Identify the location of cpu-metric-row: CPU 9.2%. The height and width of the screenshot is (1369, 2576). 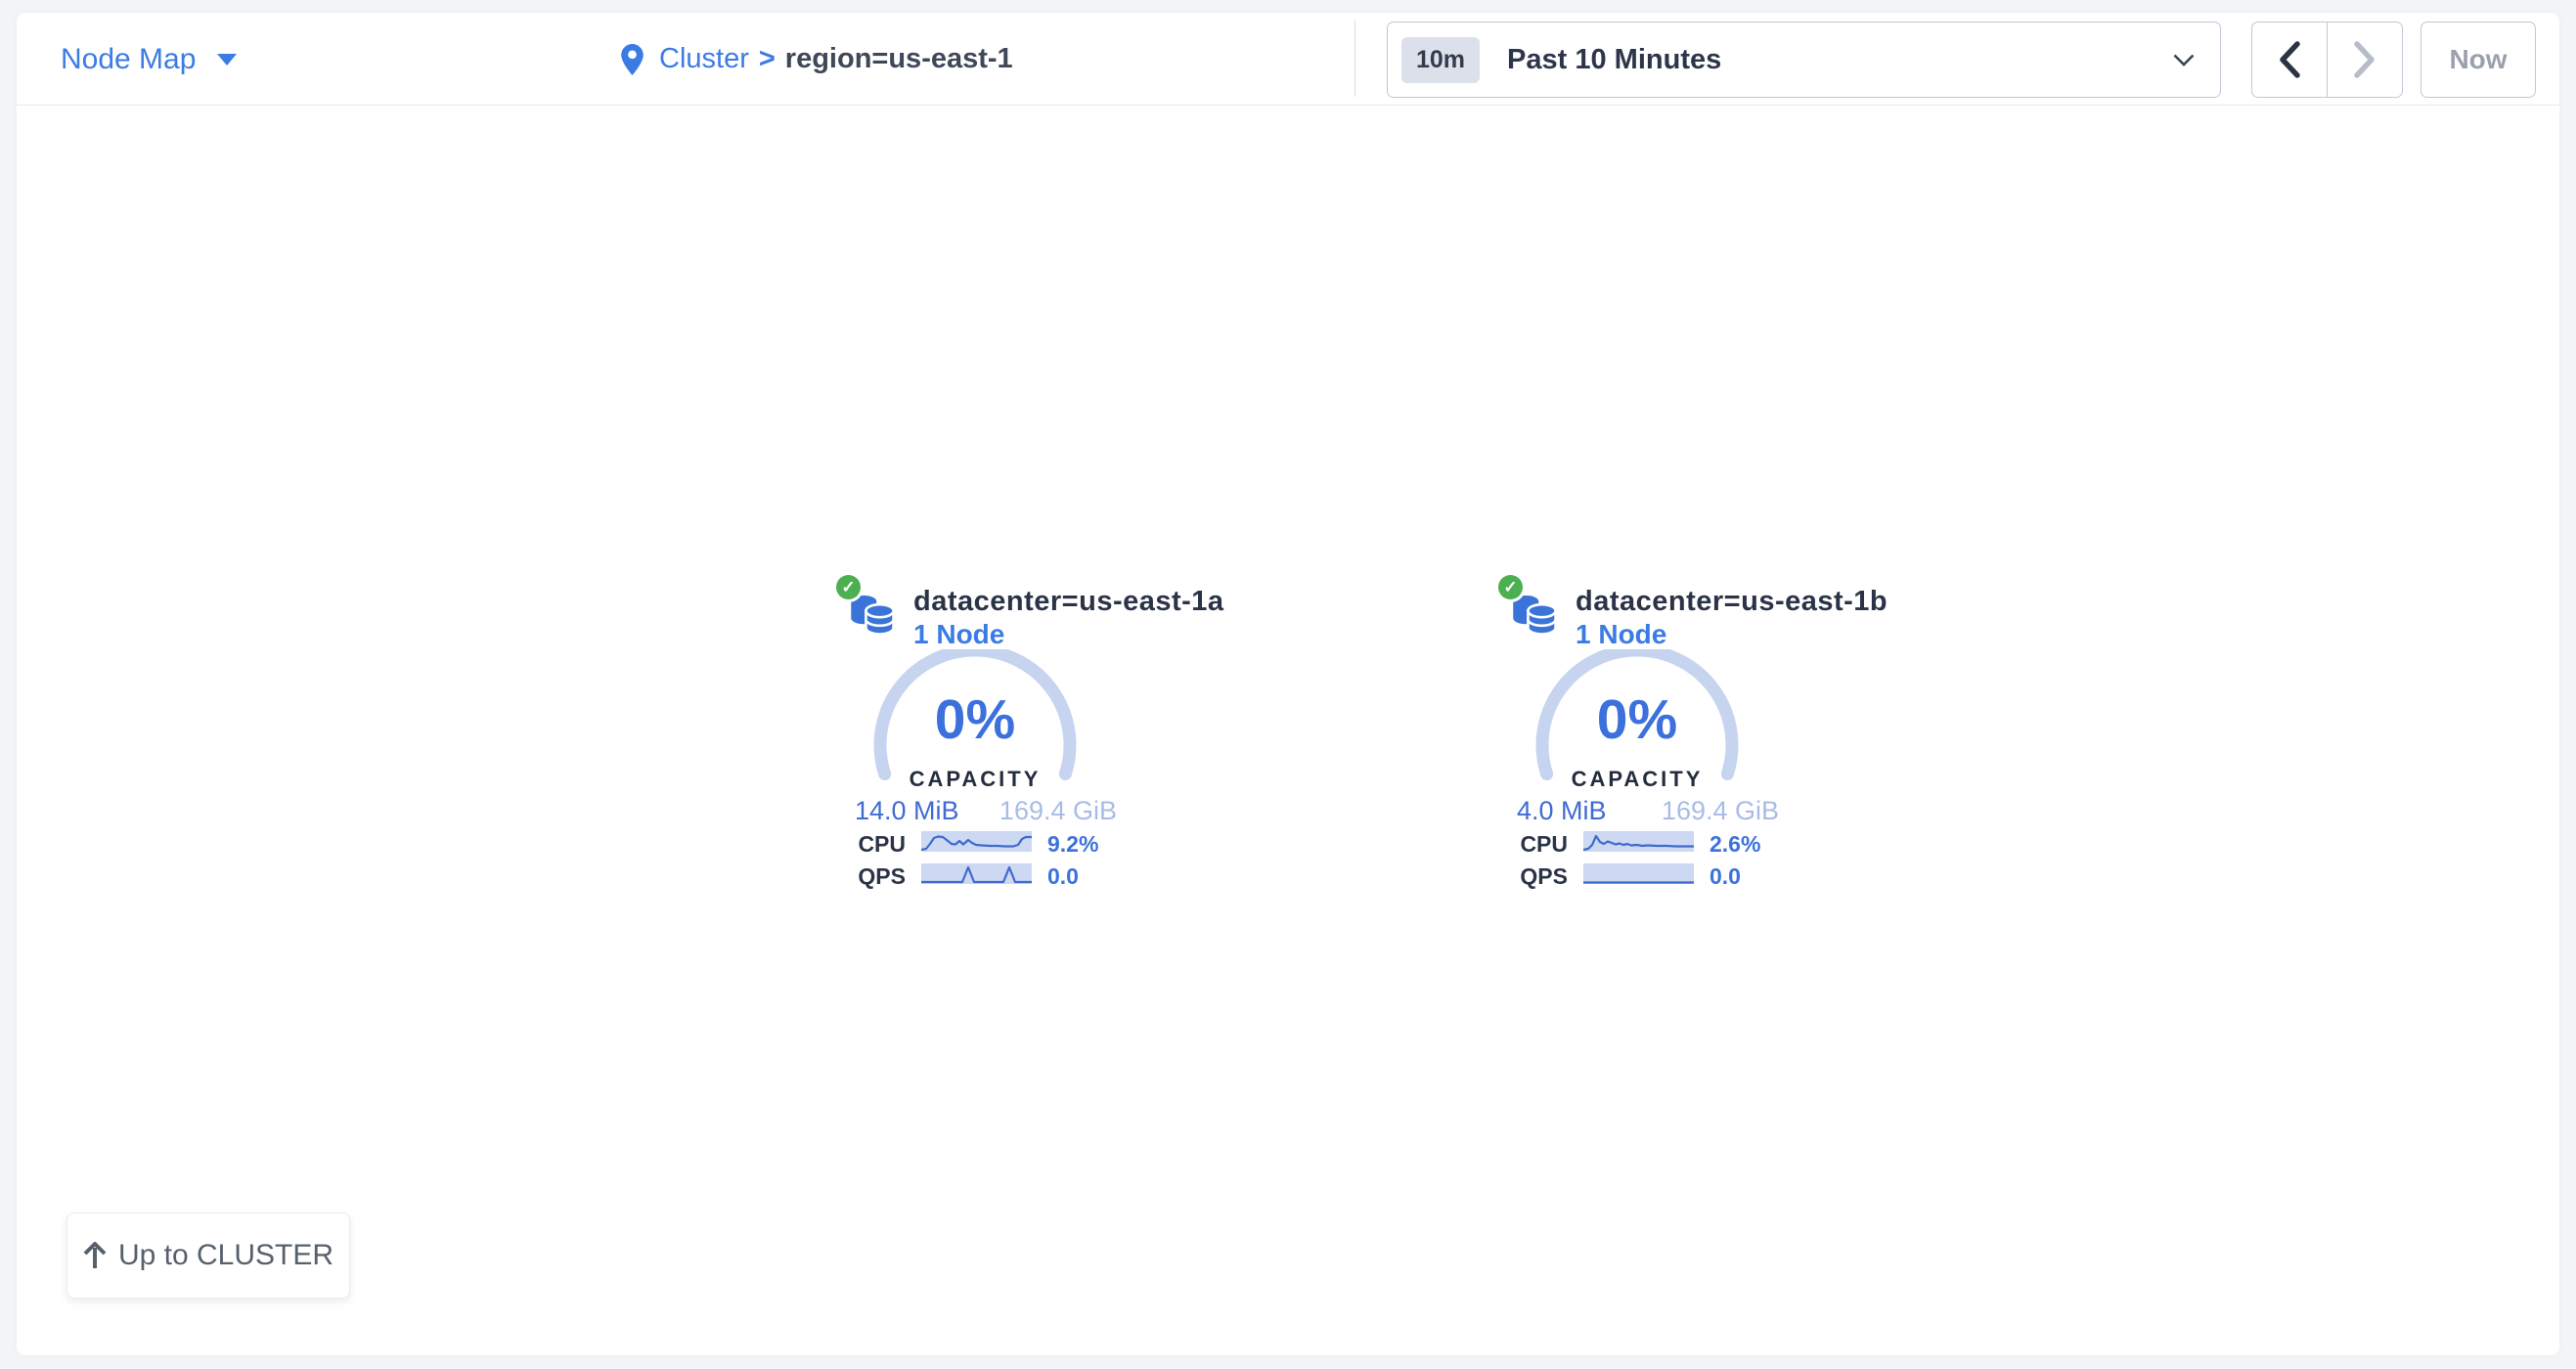
(972, 844).